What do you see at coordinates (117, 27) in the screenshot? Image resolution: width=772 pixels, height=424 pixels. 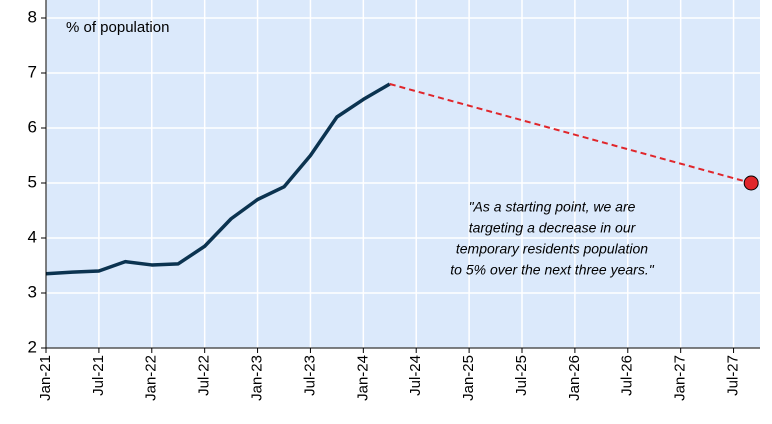 I see `axis-label: % of population` at bounding box center [117, 27].